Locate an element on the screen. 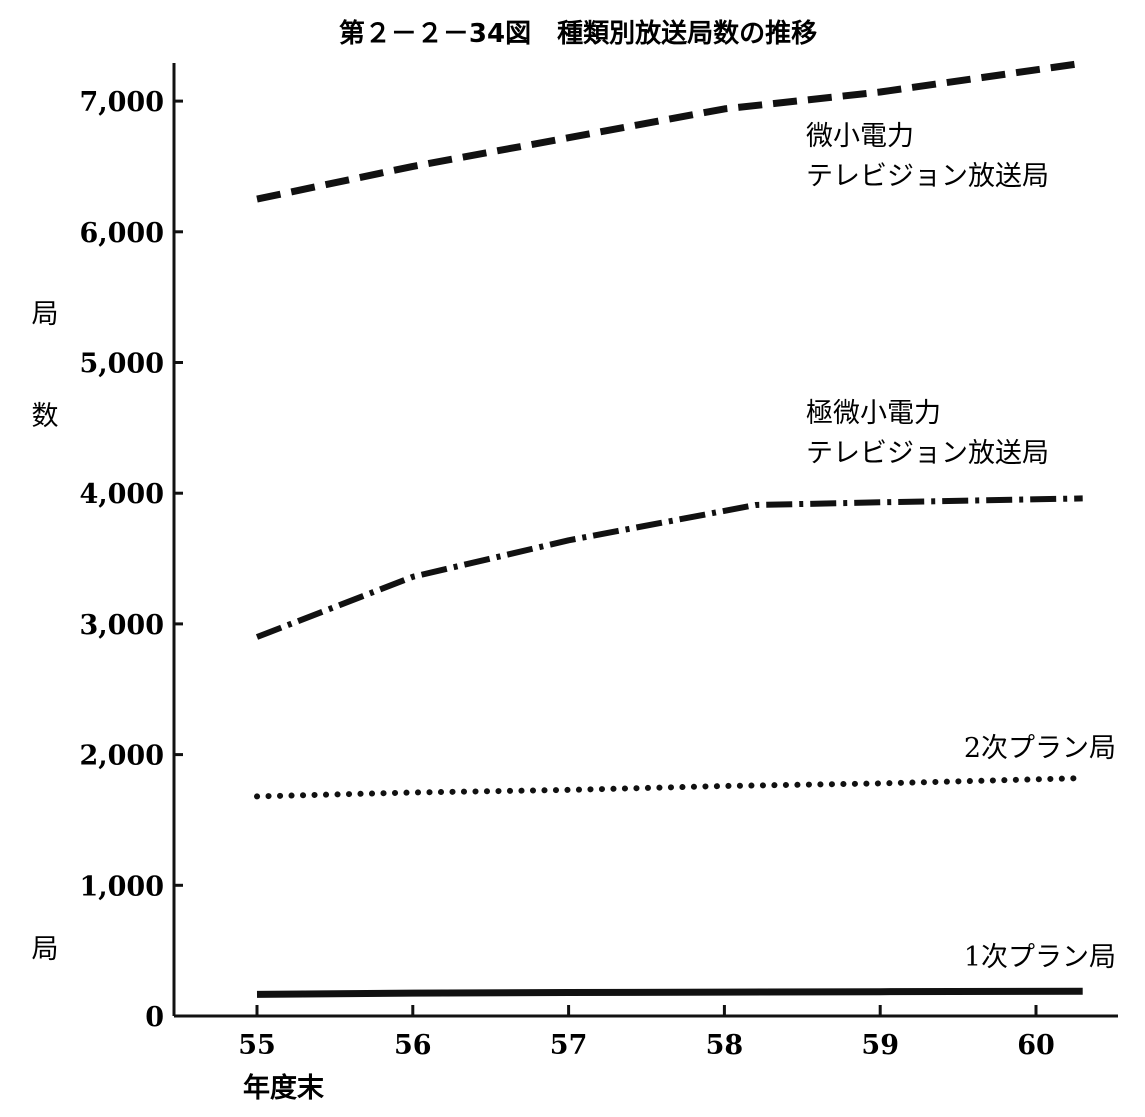 The height and width of the screenshot is (1117, 1145). y-tick-label: 6,000 is located at coordinates (121, 233).